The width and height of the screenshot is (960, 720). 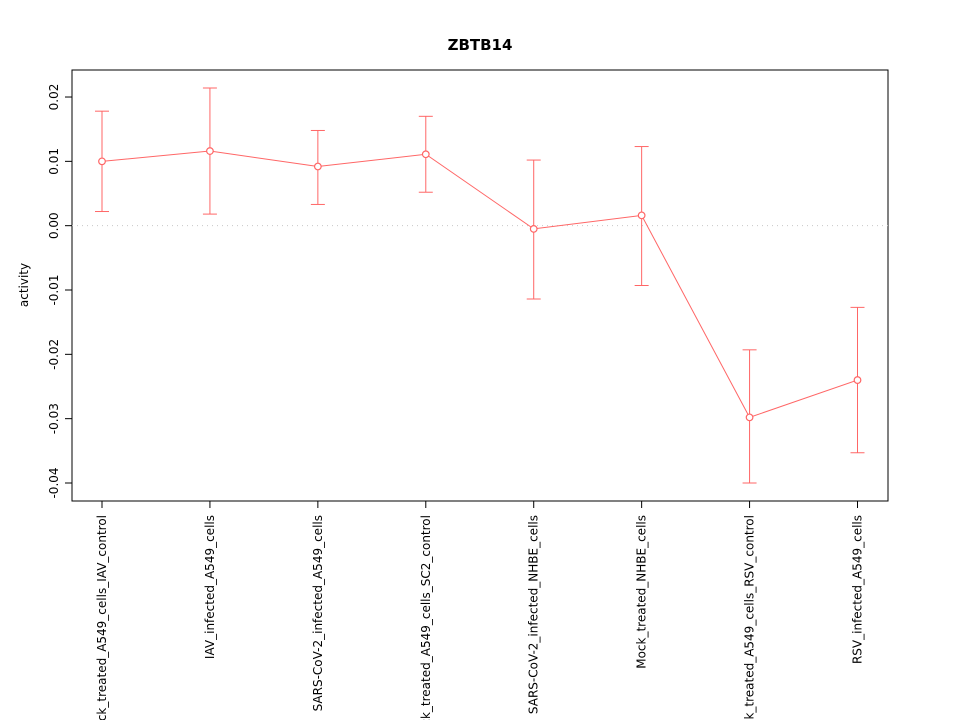 I want to click on x-tick-label: Mock_treated_A549_cells_RSV_control, so click(x=750, y=617).